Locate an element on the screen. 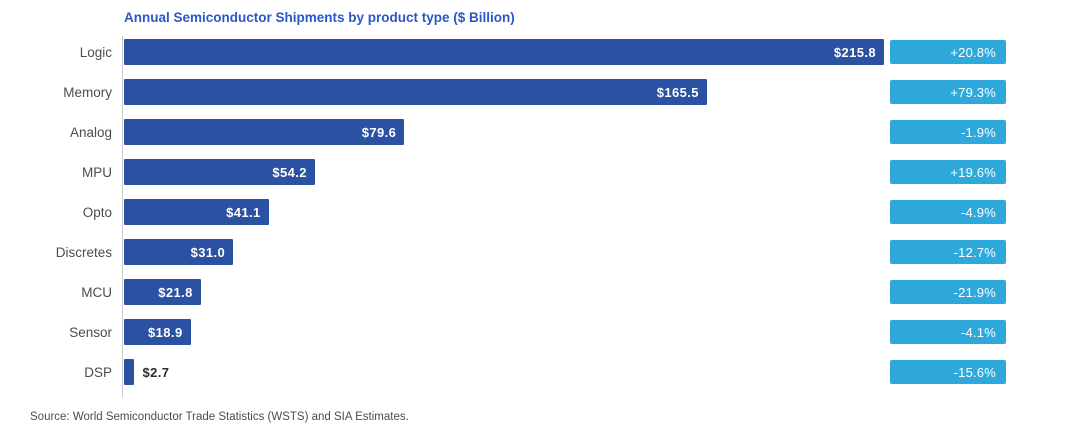 The width and height of the screenshot is (1080, 440). category-label: MCU is located at coordinates (96, 292).